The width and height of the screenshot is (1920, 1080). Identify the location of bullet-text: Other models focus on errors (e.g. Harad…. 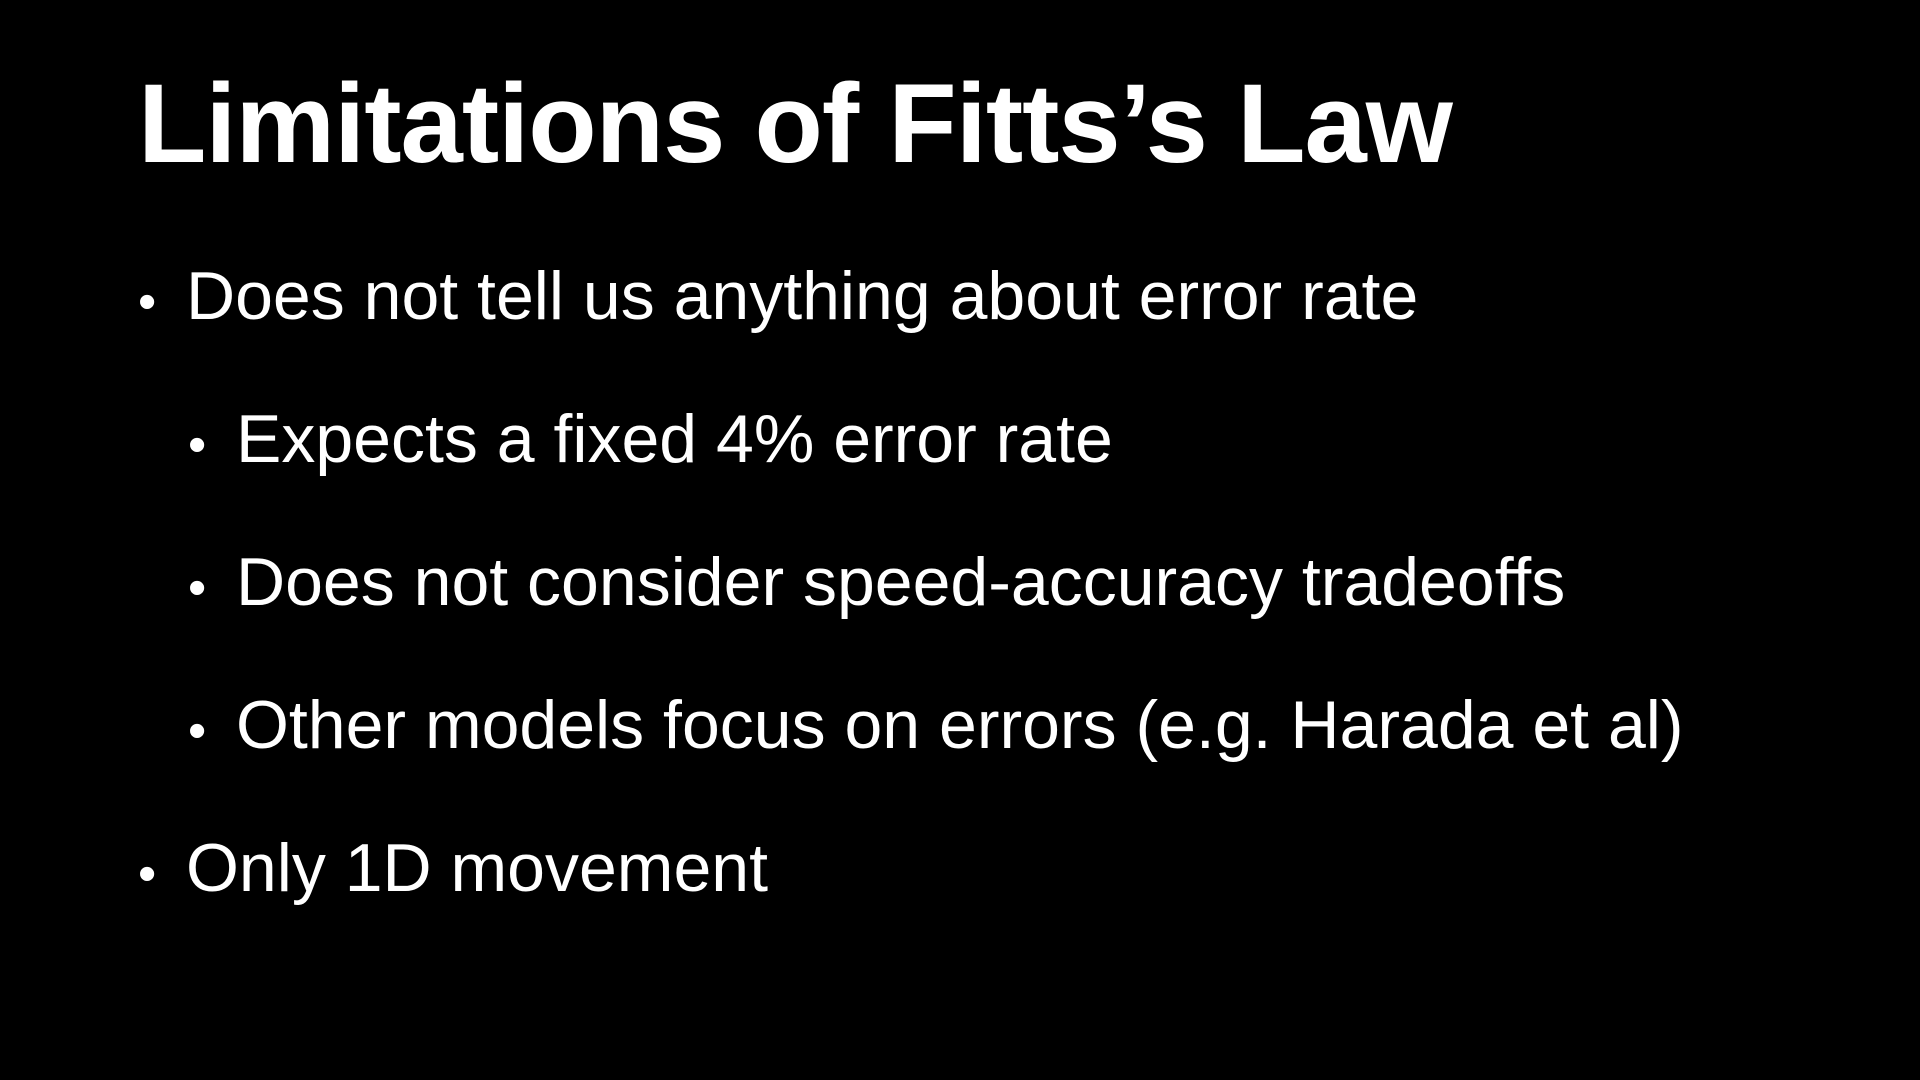
(960, 725).